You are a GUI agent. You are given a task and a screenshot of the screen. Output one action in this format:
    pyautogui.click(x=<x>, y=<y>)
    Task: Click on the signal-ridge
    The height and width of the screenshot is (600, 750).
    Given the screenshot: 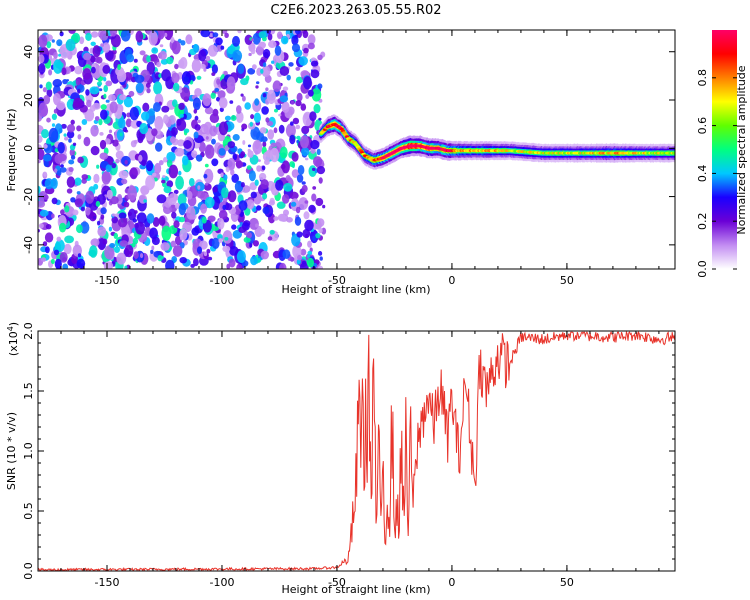 What is the action you would take?
    pyautogui.click(x=496, y=142)
    